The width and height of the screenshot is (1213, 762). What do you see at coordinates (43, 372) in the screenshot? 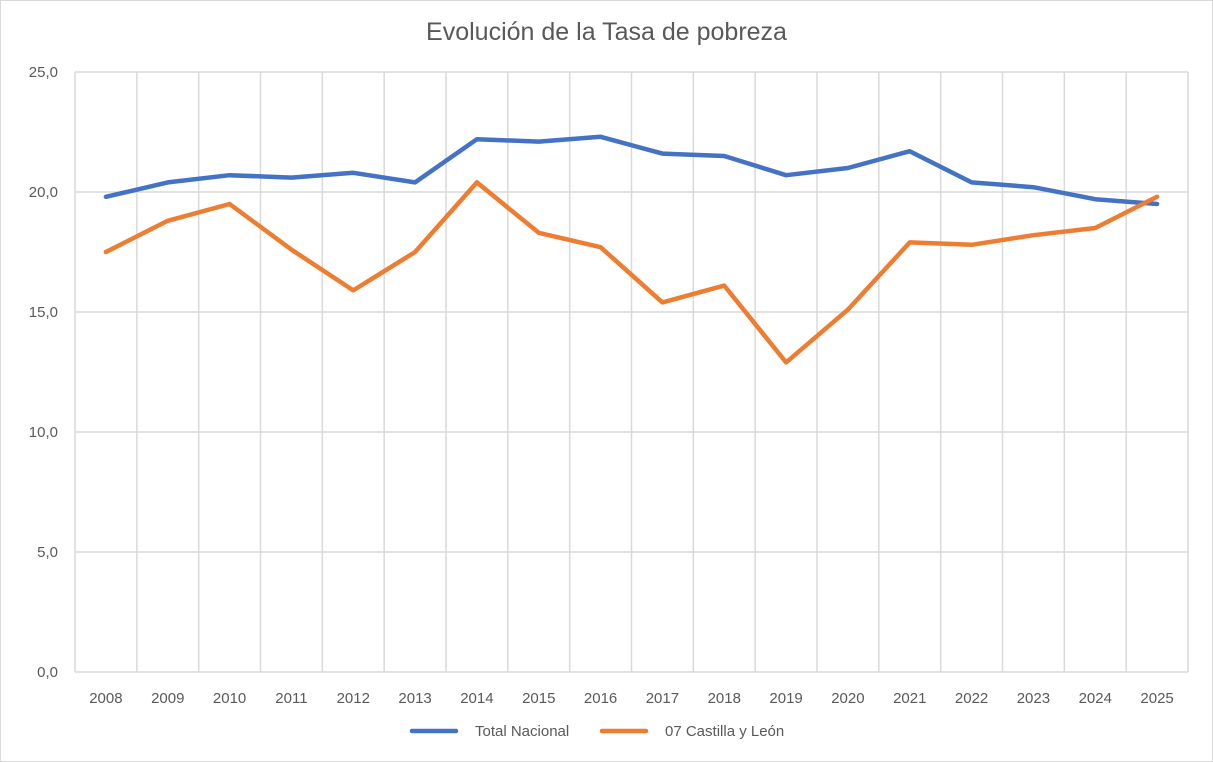
I see `y-axis-ticks: 0,0 5,0 10,0 15,0 20,0 25,0` at bounding box center [43, 372].